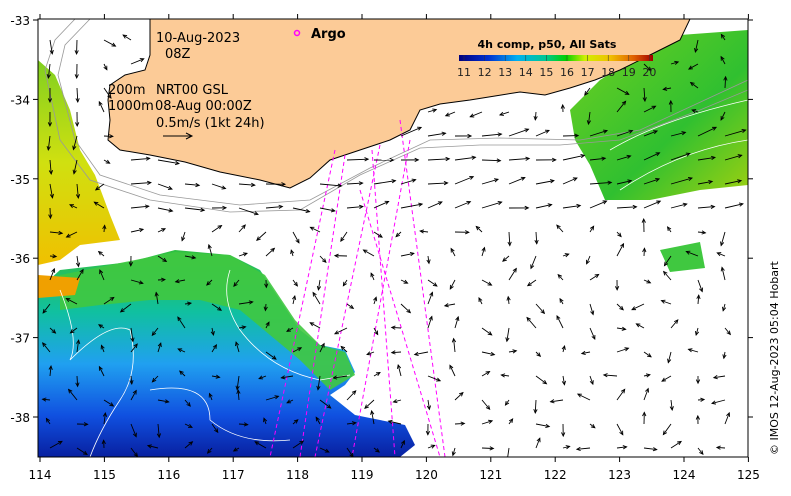  What do you see at coordinates (629, 72) in the screenshot?
I see `colorbar-tick-label: 19` at bounding box center [629, 72].